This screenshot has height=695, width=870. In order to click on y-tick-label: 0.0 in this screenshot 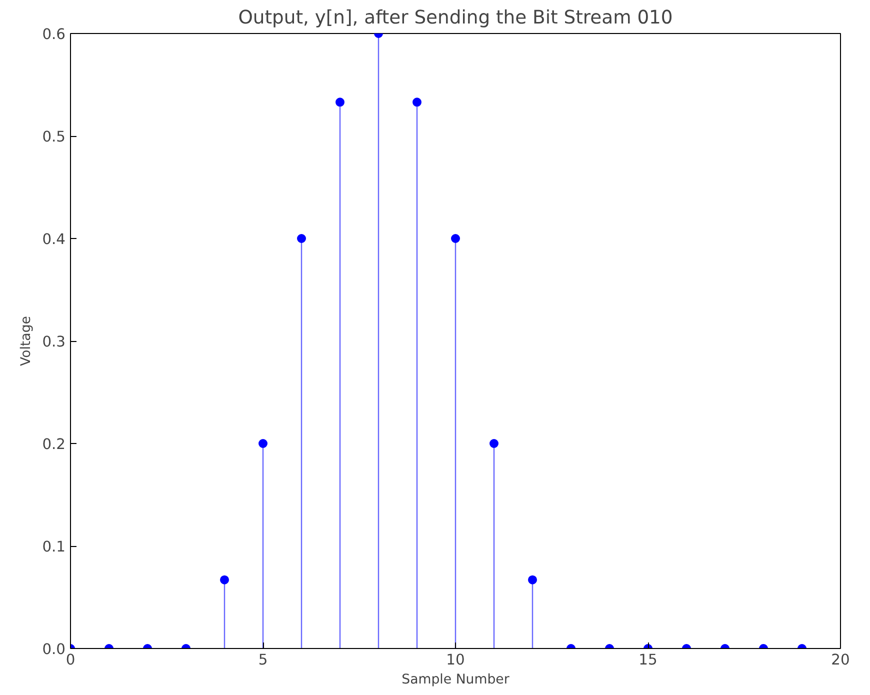, I will do `click(54, 649)`.